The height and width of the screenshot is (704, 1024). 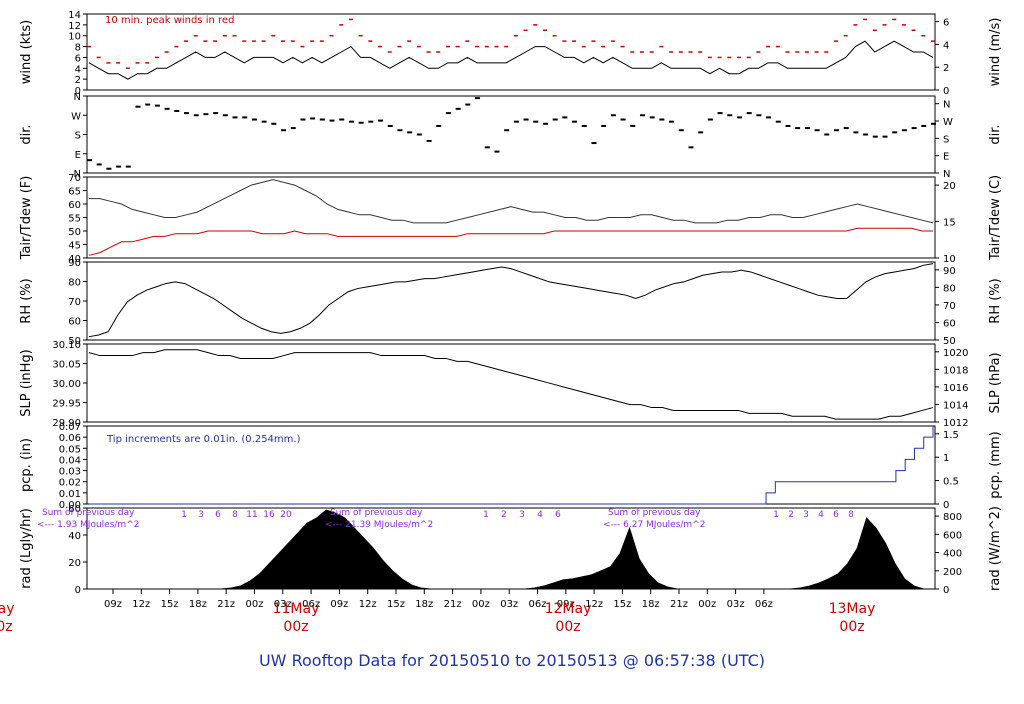 I want to click on y-tick-label: 6, so click(x=78, y=58).